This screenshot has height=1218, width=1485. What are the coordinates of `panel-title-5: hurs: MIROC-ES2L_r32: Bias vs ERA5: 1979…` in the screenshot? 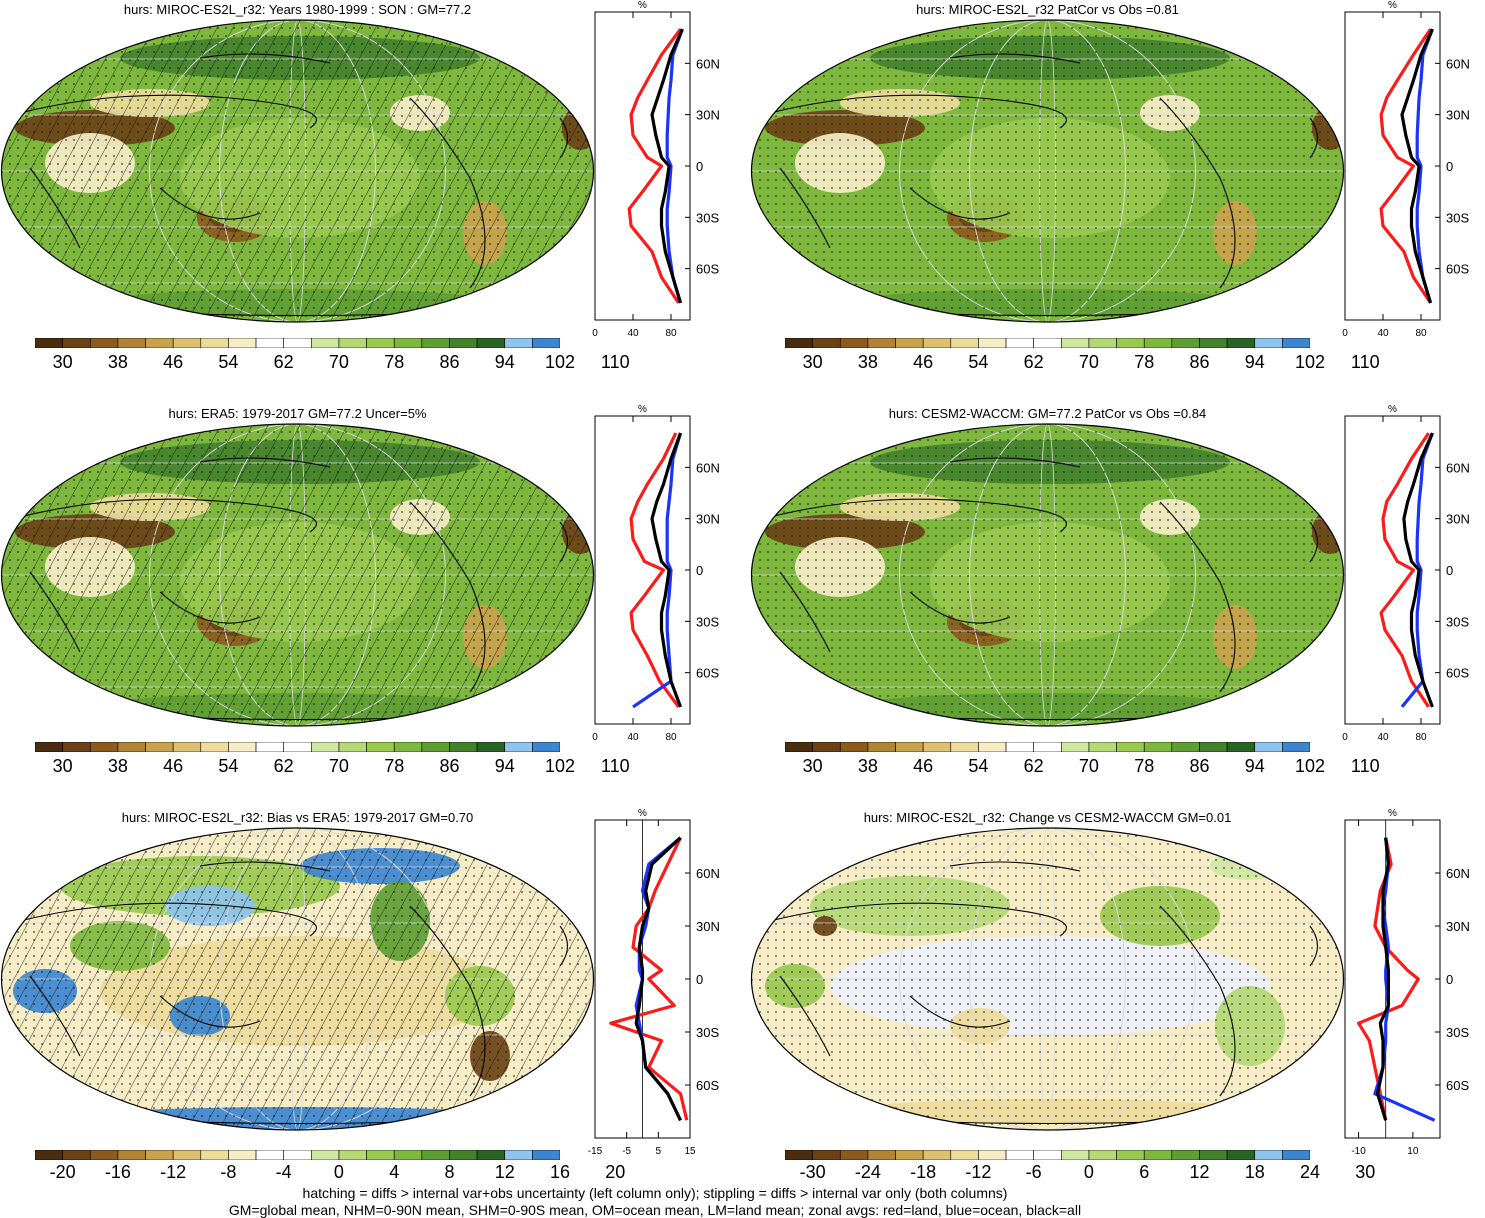 It's located at (297, 817).